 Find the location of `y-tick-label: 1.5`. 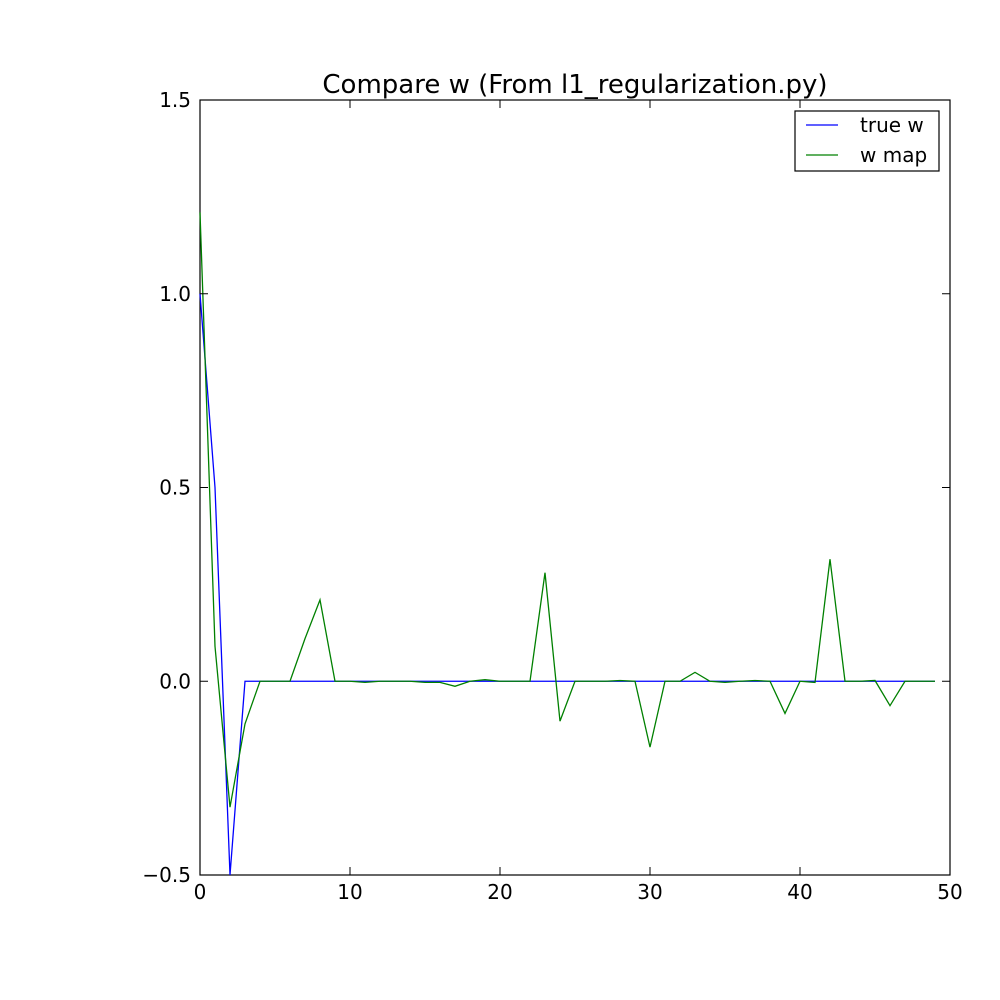

y-tick-label: 1.5 is located at coordinates (175, 100).